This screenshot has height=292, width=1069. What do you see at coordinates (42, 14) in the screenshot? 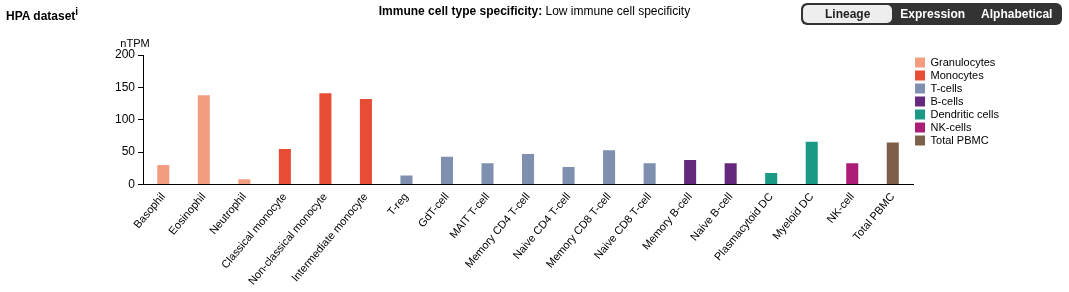
I see `text: HPA dataset$^{i}$` at bounding box center [42, 14].